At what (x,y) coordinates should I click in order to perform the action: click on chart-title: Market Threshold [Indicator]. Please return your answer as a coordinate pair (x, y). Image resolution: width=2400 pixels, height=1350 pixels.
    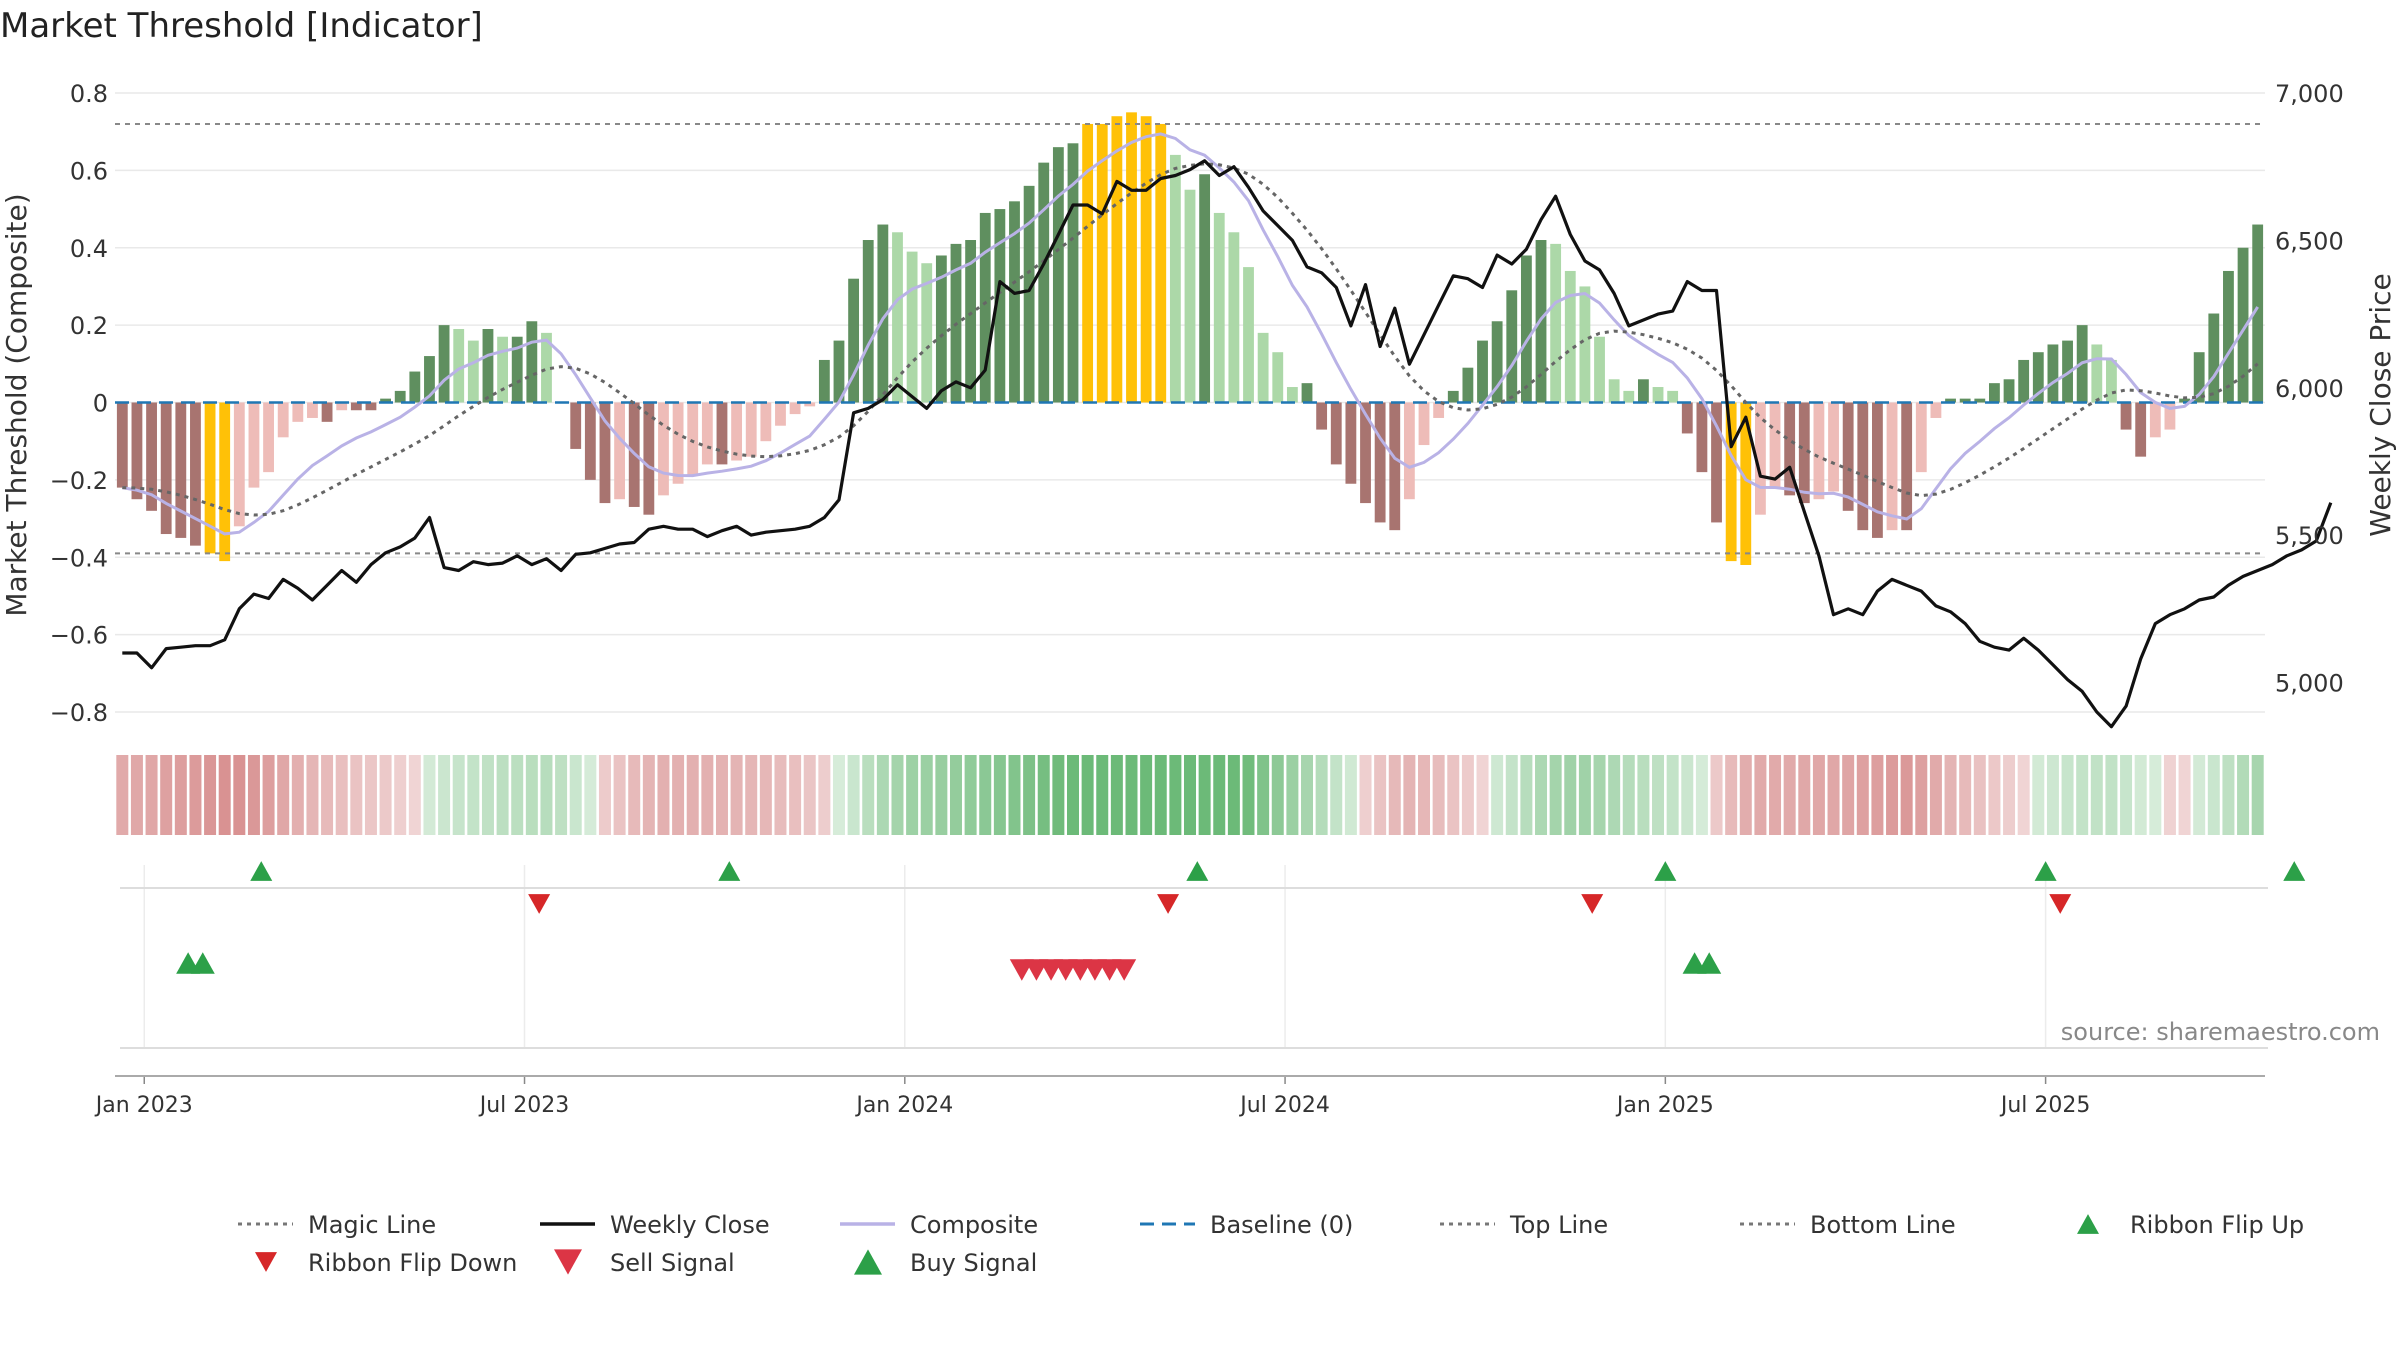
    Looking at the image, I should click on (241, 26).